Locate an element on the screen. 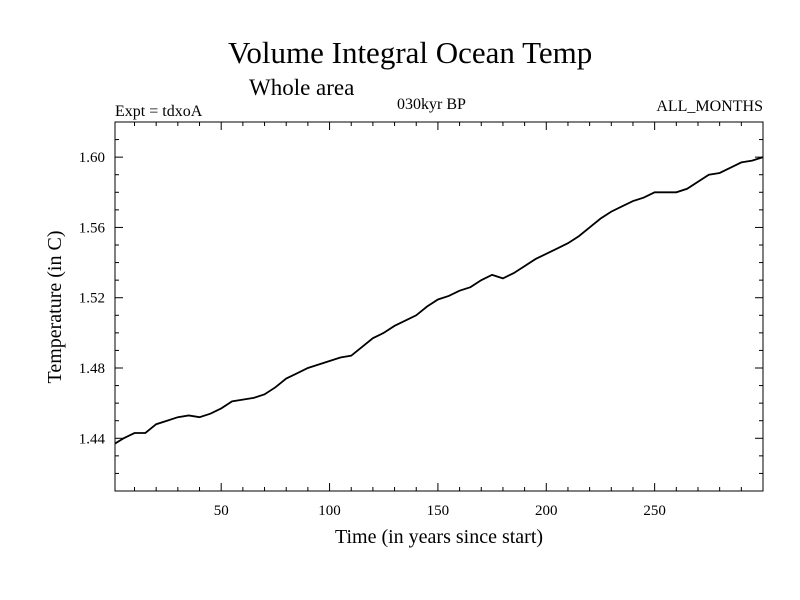  y-tick-label: 1.48 is located at coordinates (92, 369).